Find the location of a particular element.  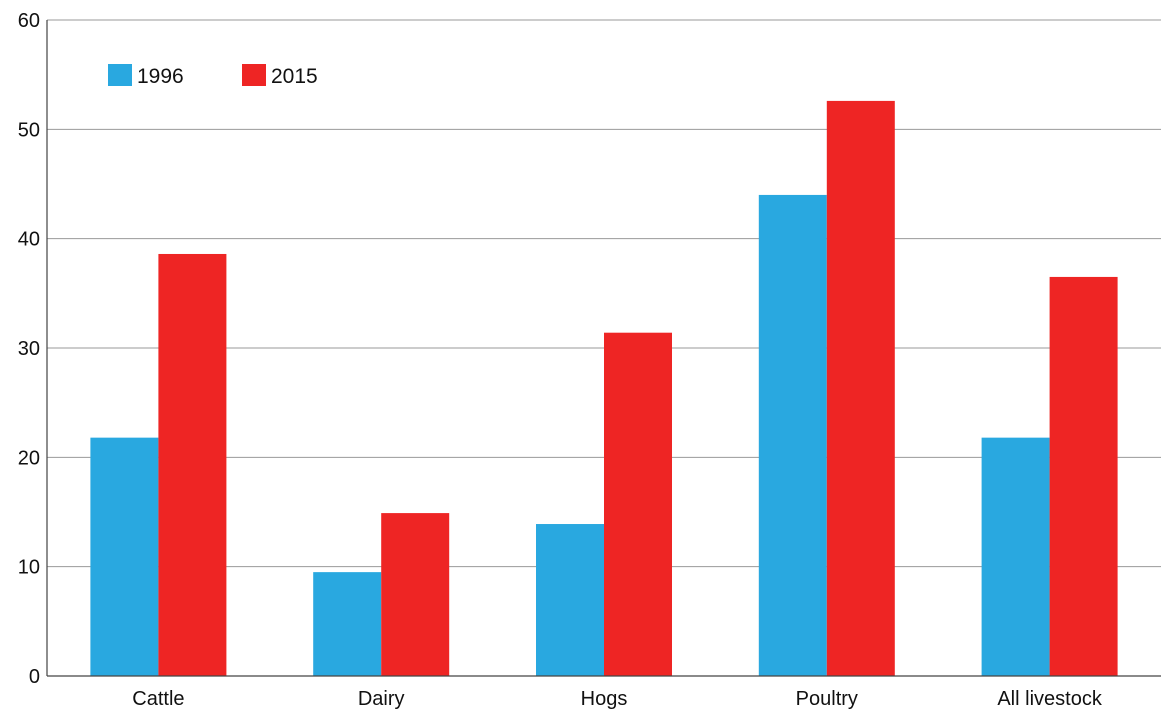

bar-2015-dairy is located at coordinates (415, 594).